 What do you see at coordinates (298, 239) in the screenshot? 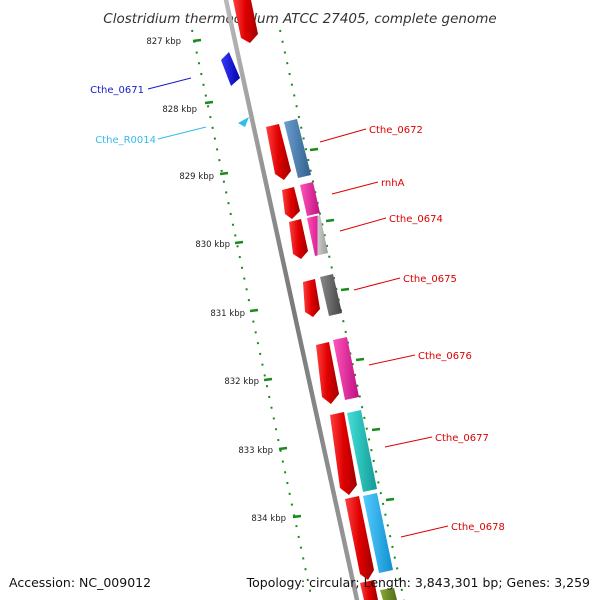
I see `gene-Cthe_0674-arrow` at bounding box center [298, 239].